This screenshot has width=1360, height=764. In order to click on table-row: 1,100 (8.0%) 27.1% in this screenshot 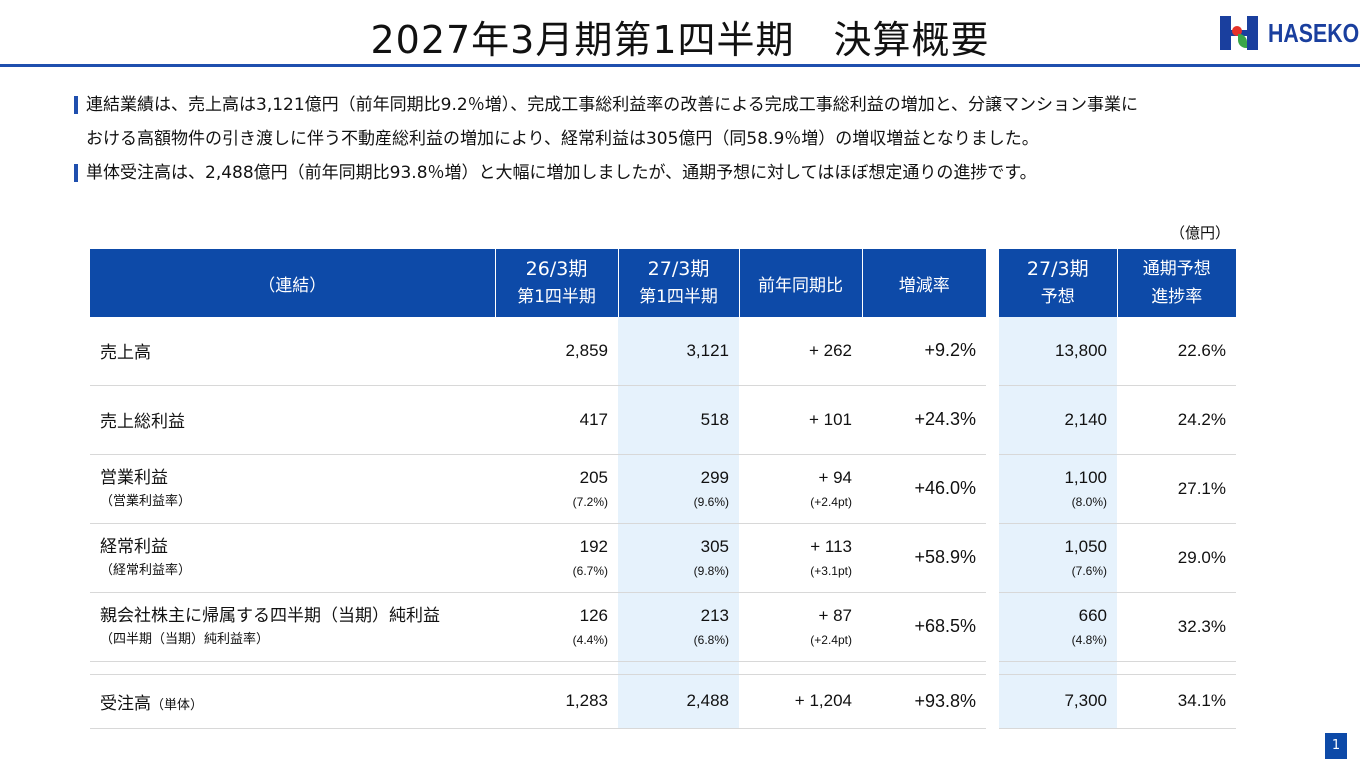, I will do `click(1117, 489)`.